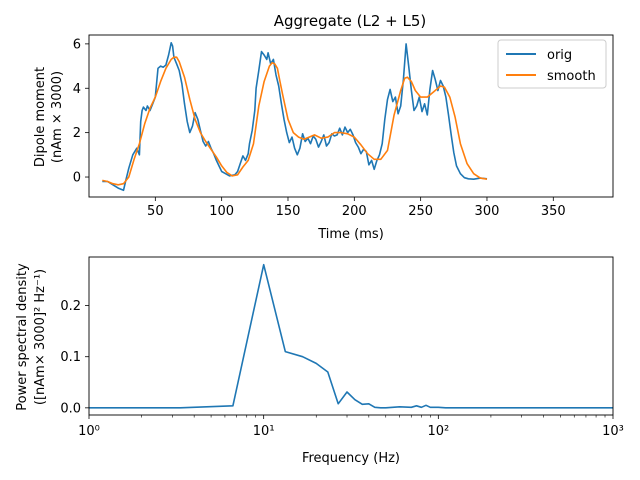  Describe the element at coordinates (70, 306) in the screenshot. I see `bottom-y-tick-label: 0.2` at that location.